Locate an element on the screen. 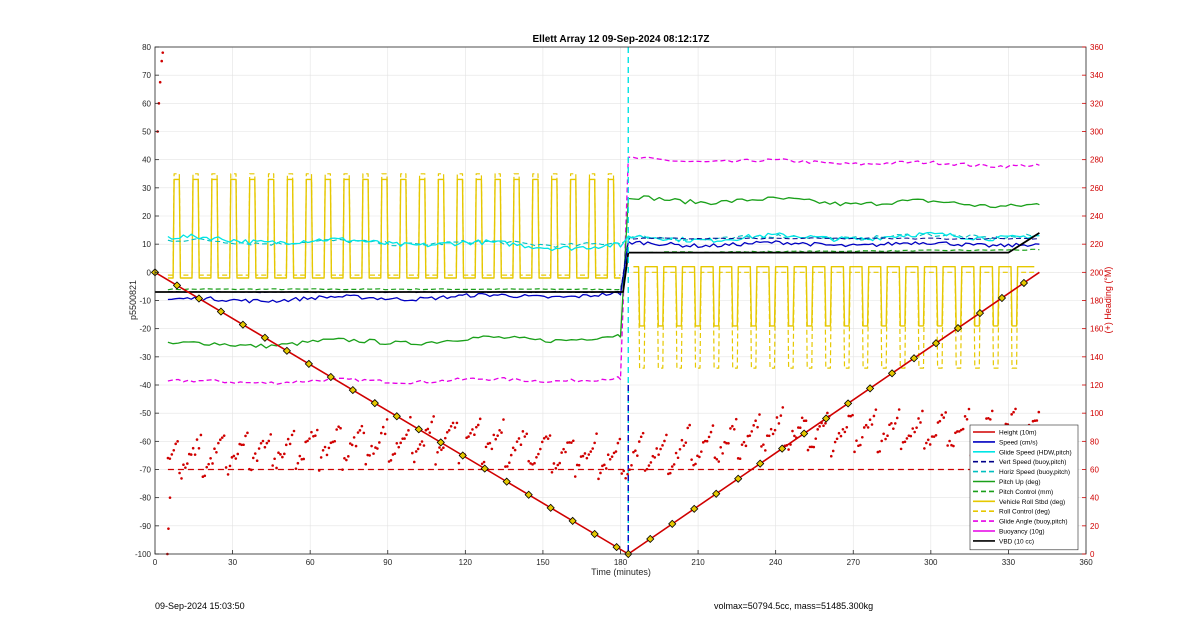 This screenshot has width=1200, height=627. y-tick-label: 50 is located at coordinates (146, 132).